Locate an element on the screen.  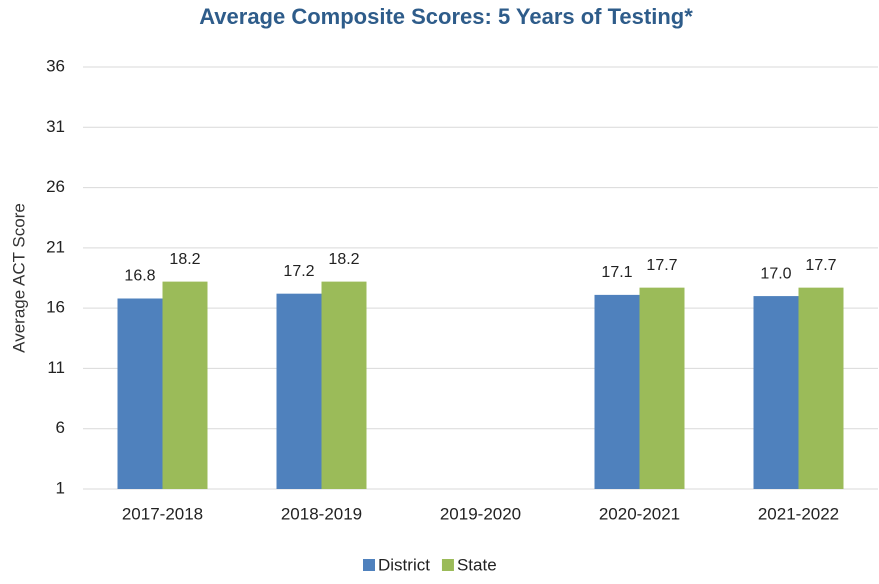
y-axis-label: Average ACT Score is located at coordinates (18, 278).